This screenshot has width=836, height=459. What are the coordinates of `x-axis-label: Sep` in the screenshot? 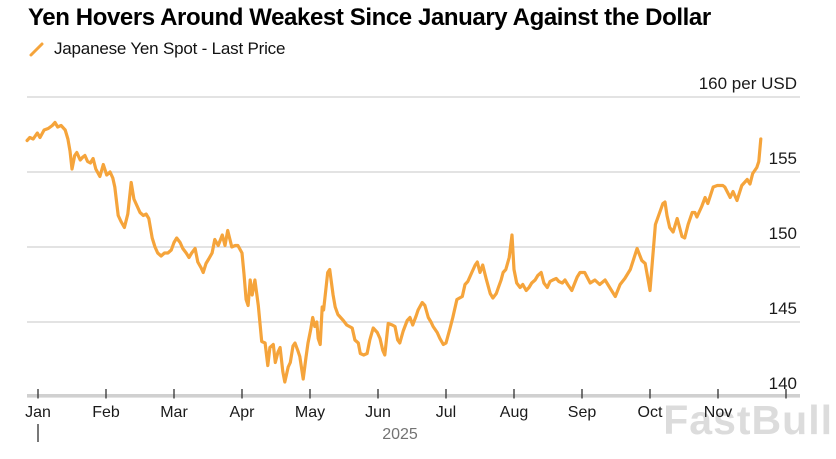 It's located at (582, 412).